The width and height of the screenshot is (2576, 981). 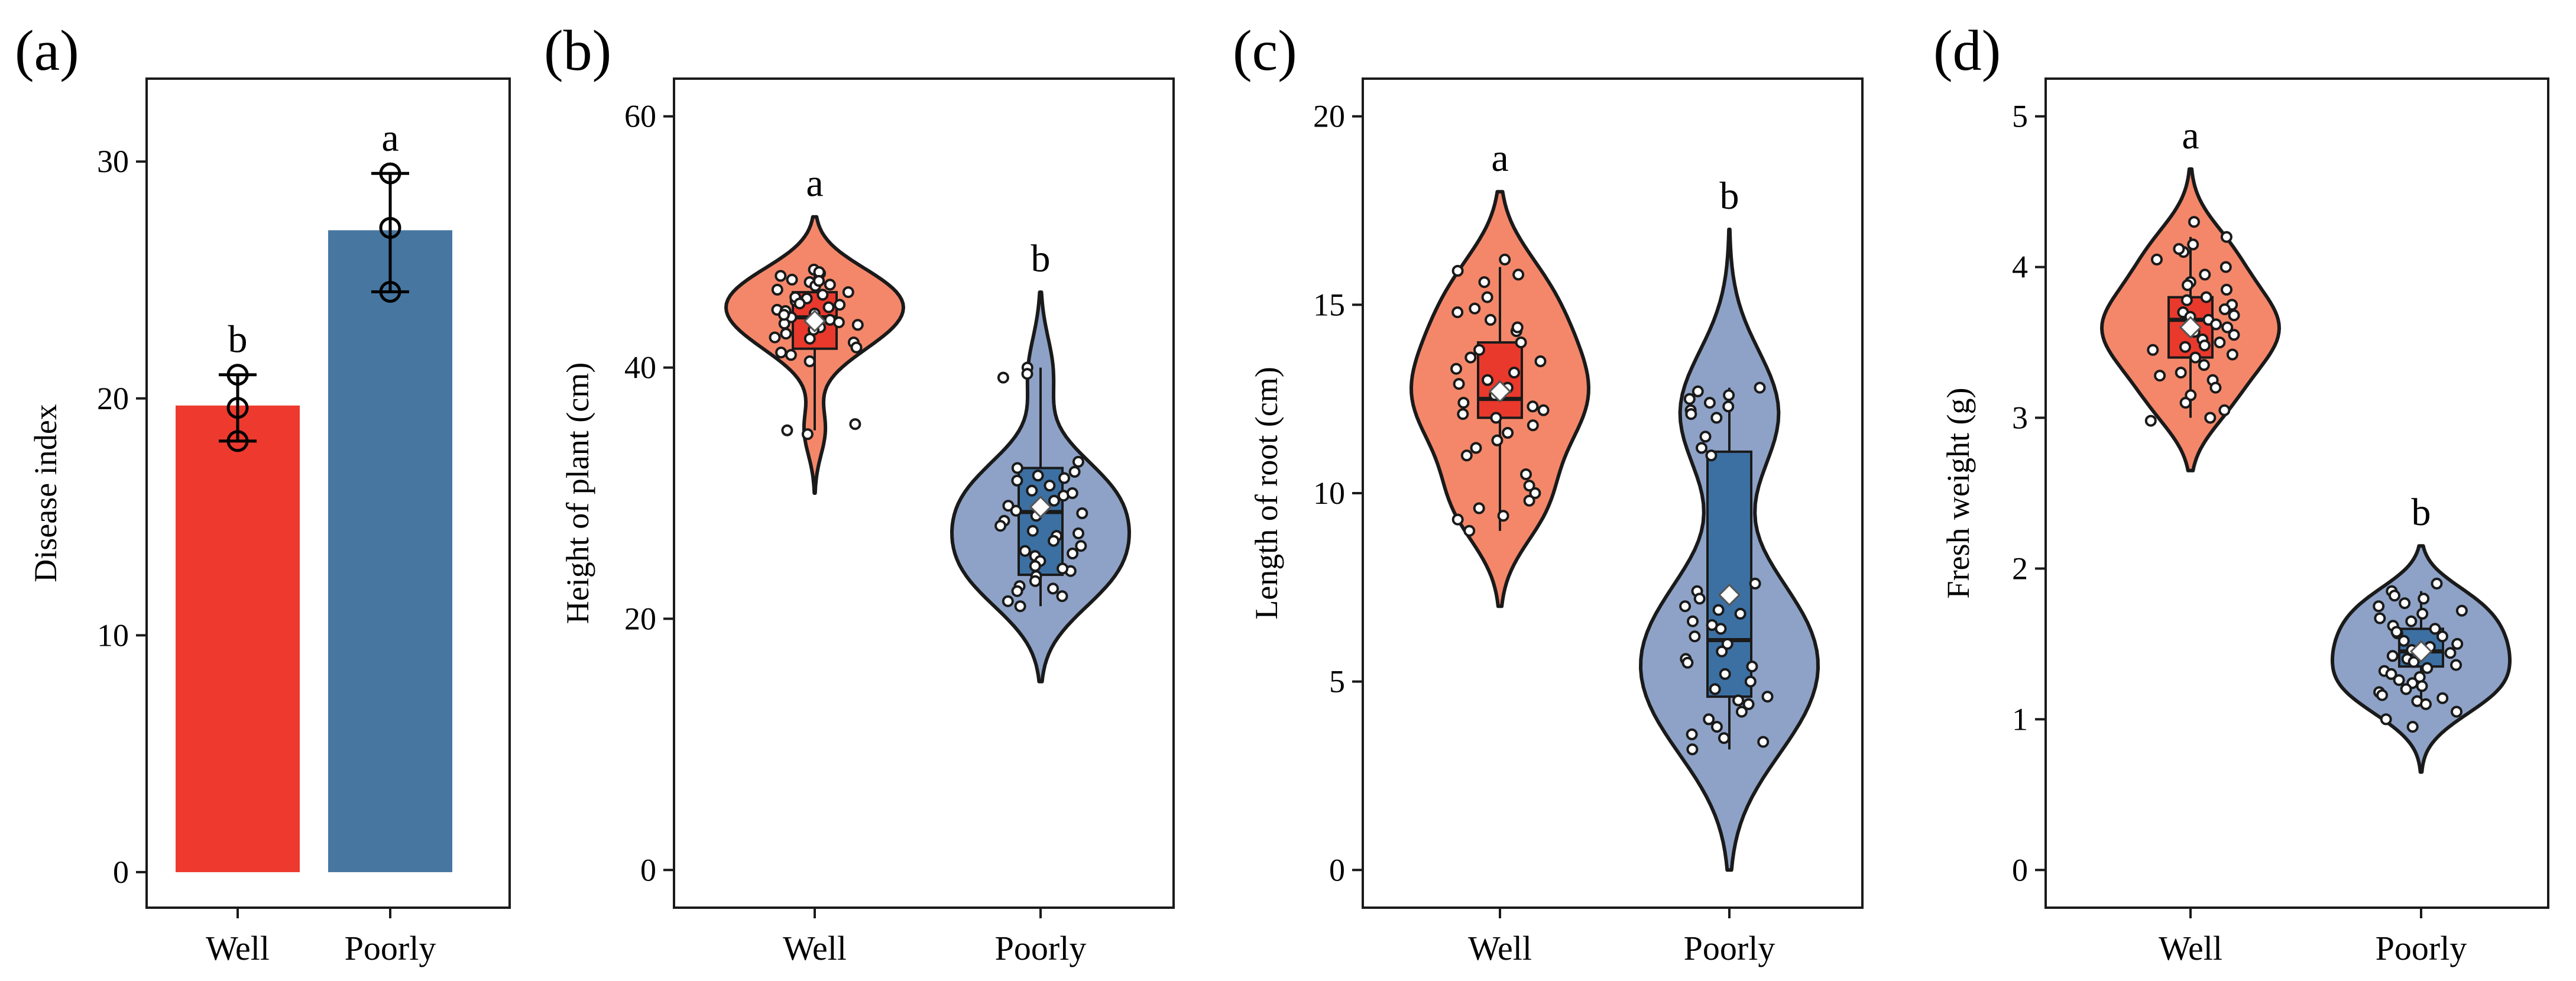 I want to click on panel-label: (c), so click(x=1265, y=51).